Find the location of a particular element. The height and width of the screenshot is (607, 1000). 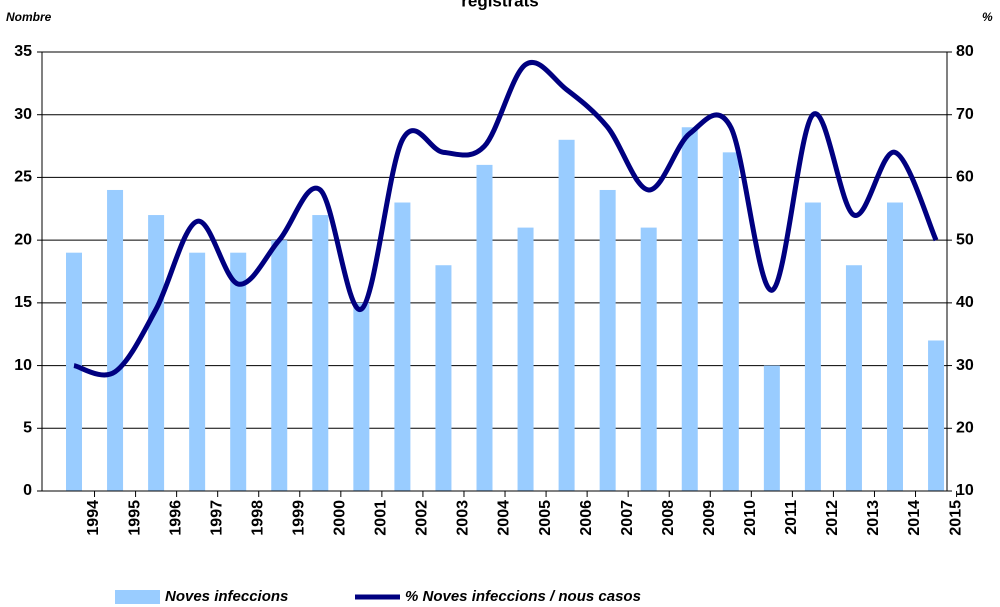

y-tick-label: 20 is located at coordinates (23, 239).